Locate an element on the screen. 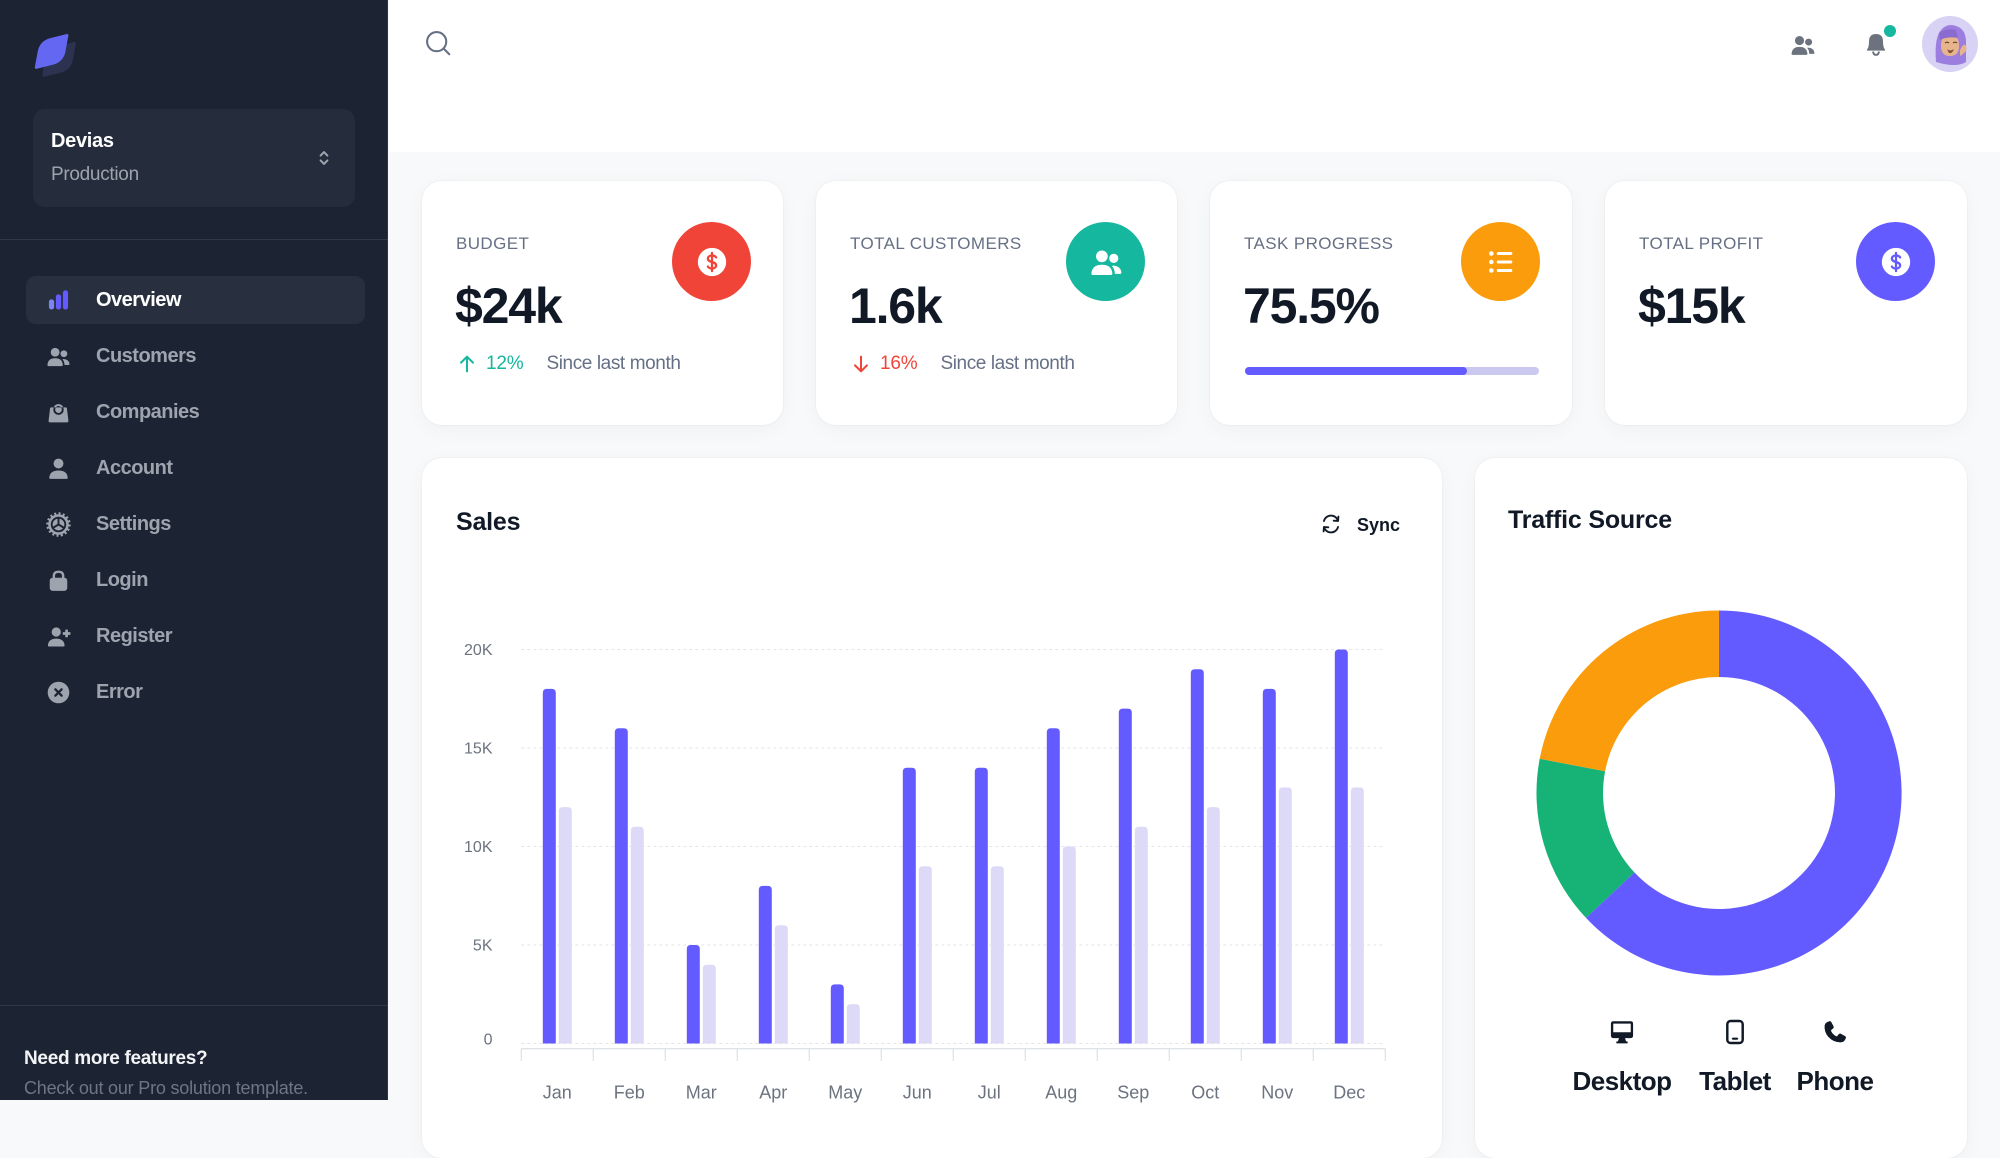 This screenshot has height=1158, width=2000. svg-text: Sep is located at coordinates (1133, 1093).